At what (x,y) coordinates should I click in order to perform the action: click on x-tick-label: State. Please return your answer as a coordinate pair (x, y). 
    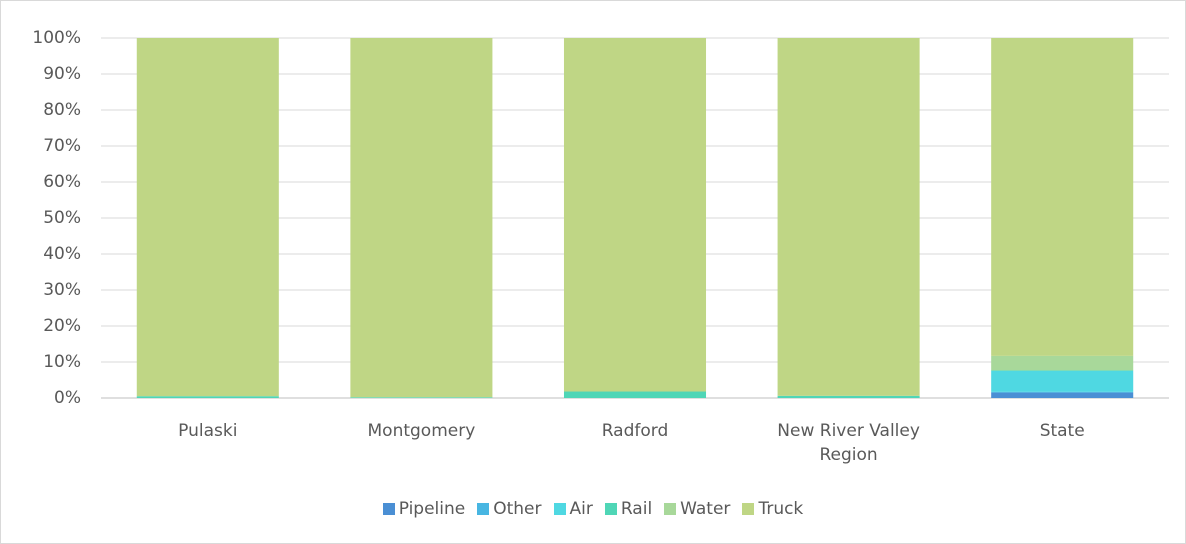
    Looking at the image, I should click on (1062, 431).